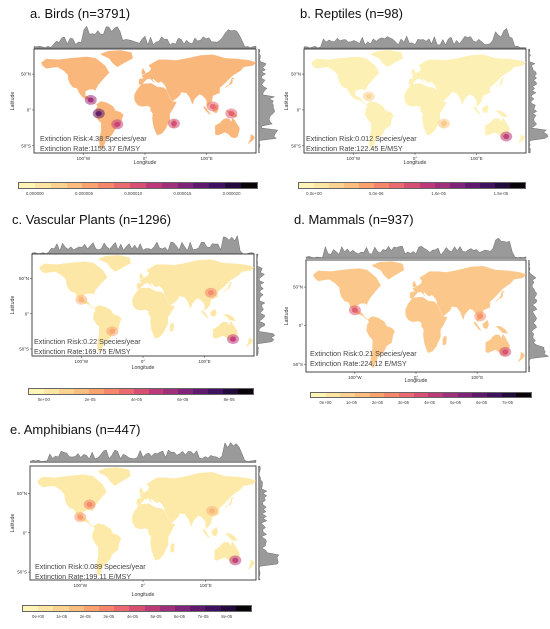 The image size is (550, 629). I want to click on extinction-risk: Extinction Risk:0.012 Species/year, so click(361, 138).